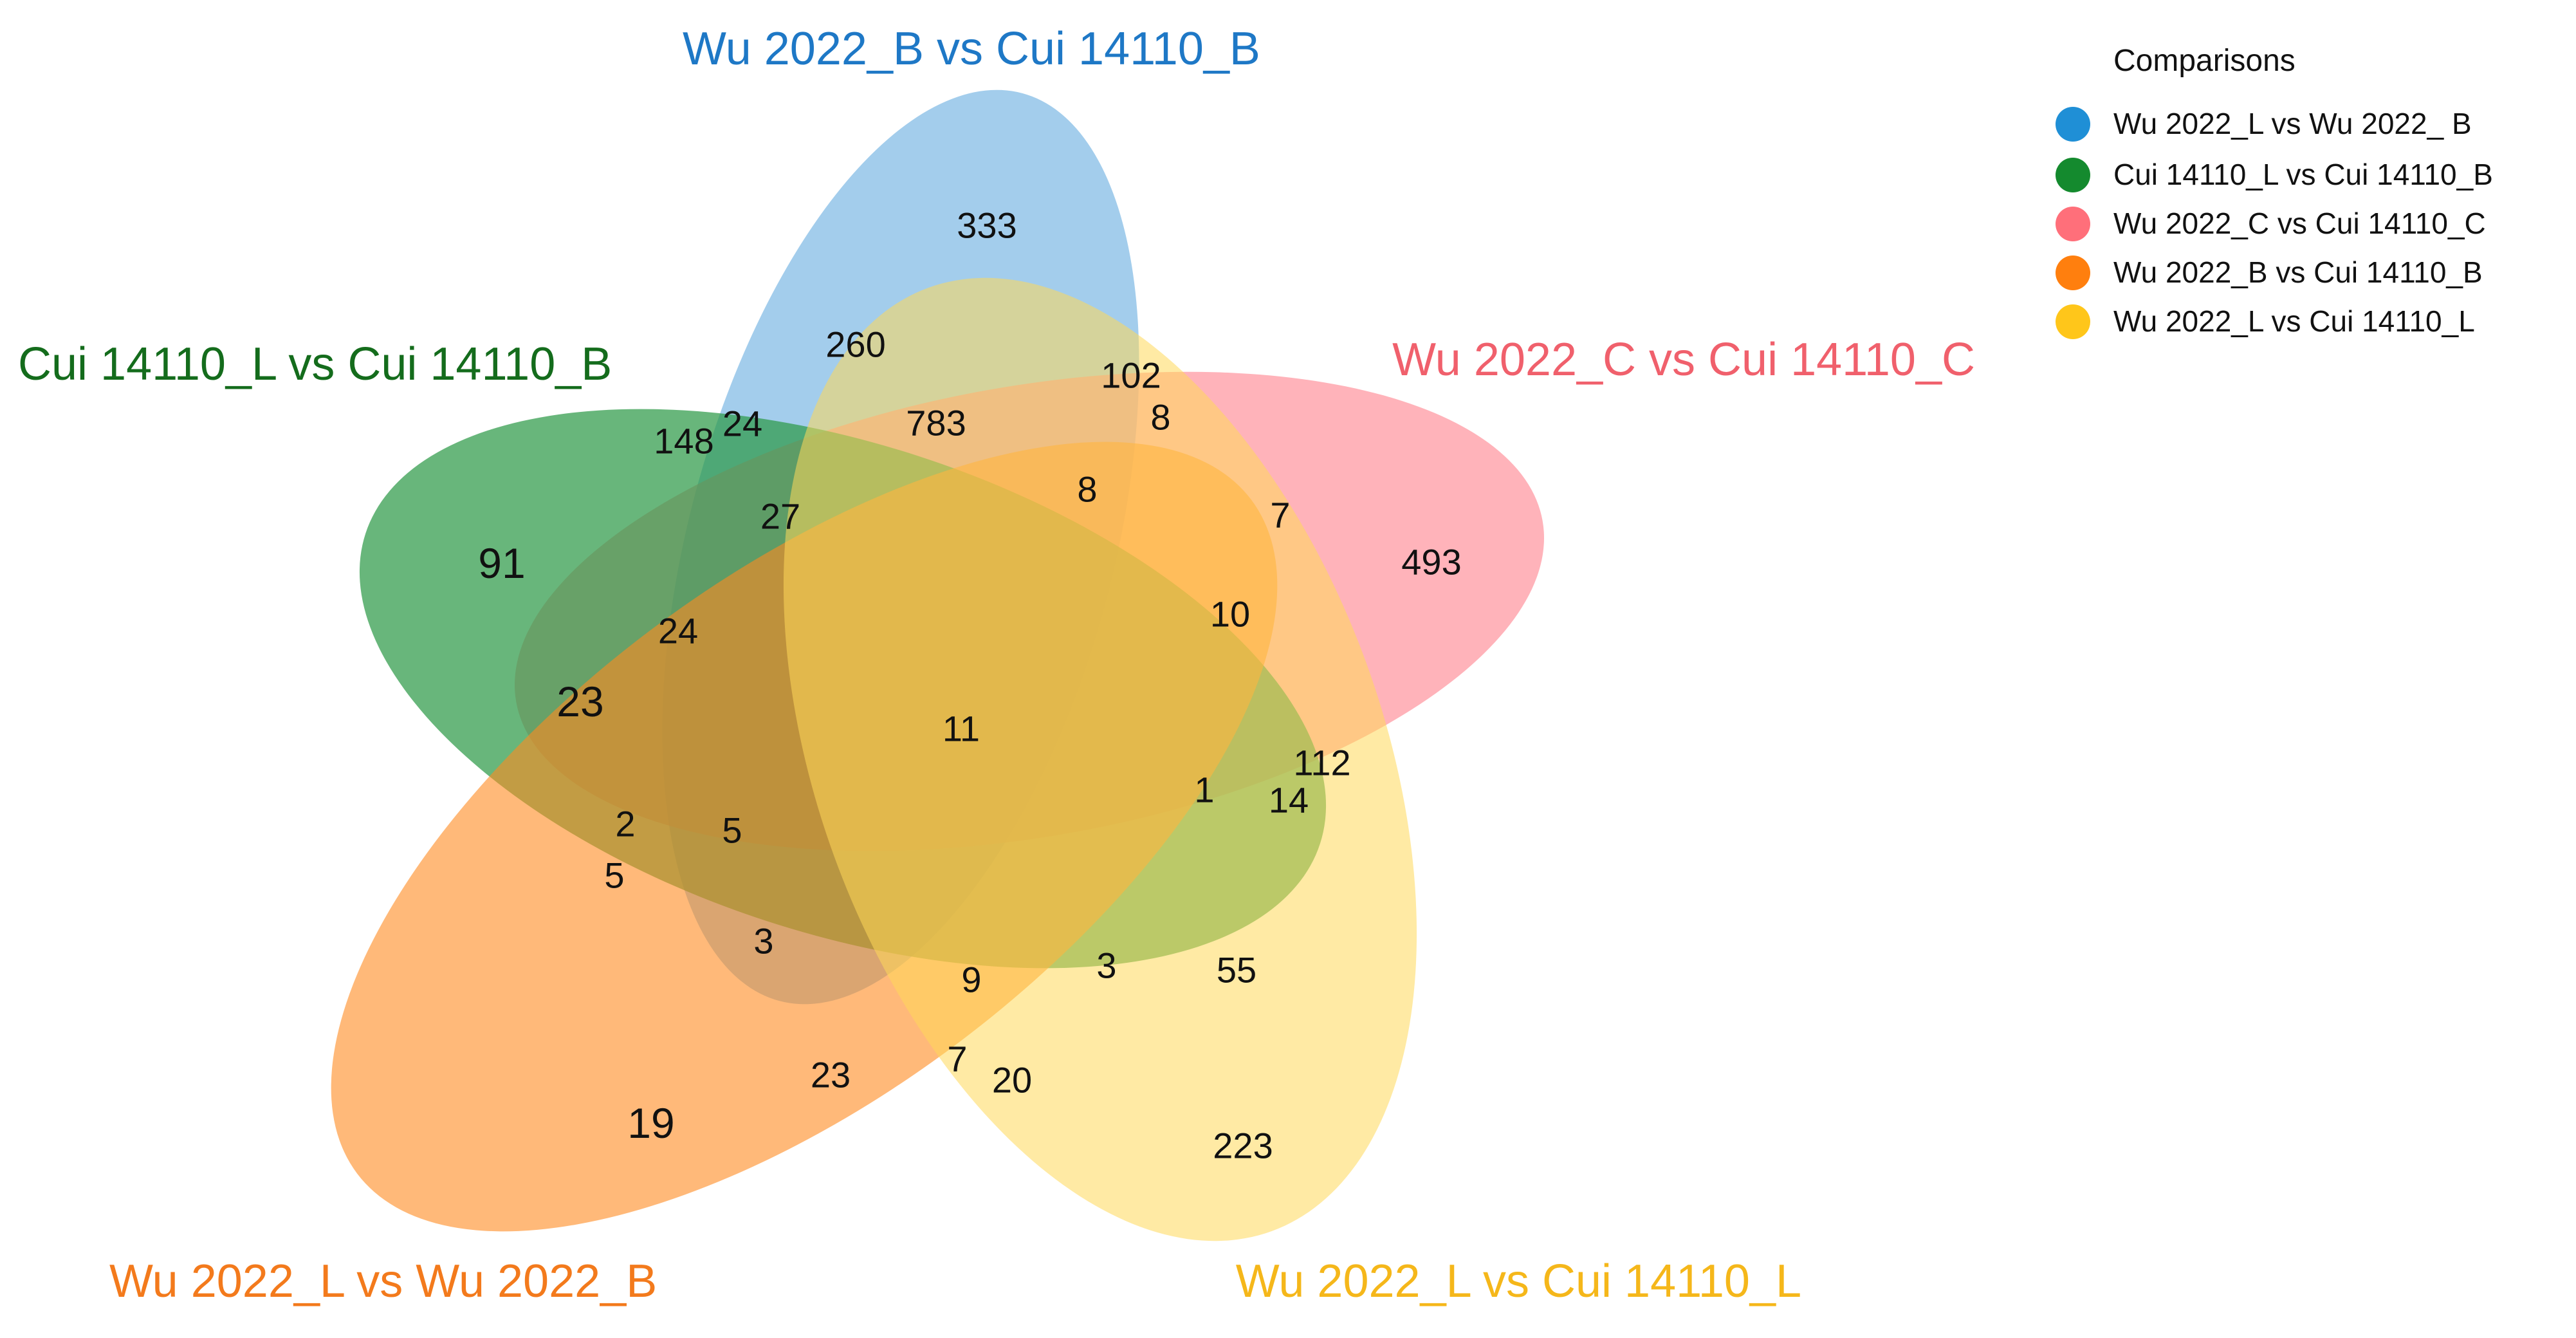  I want to click on region-count: 10, so click(1230, 614).